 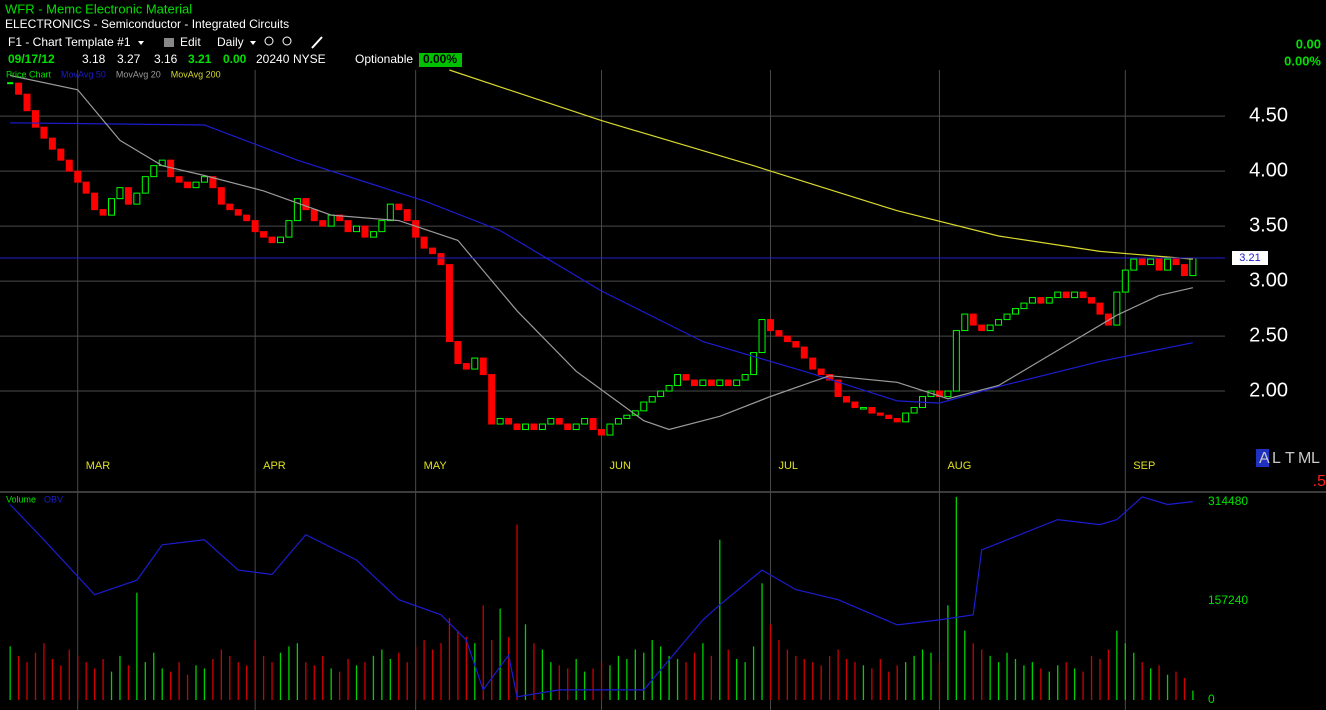 I want to click on y-tick-label: 4.00, so click(x=1268, y=170).